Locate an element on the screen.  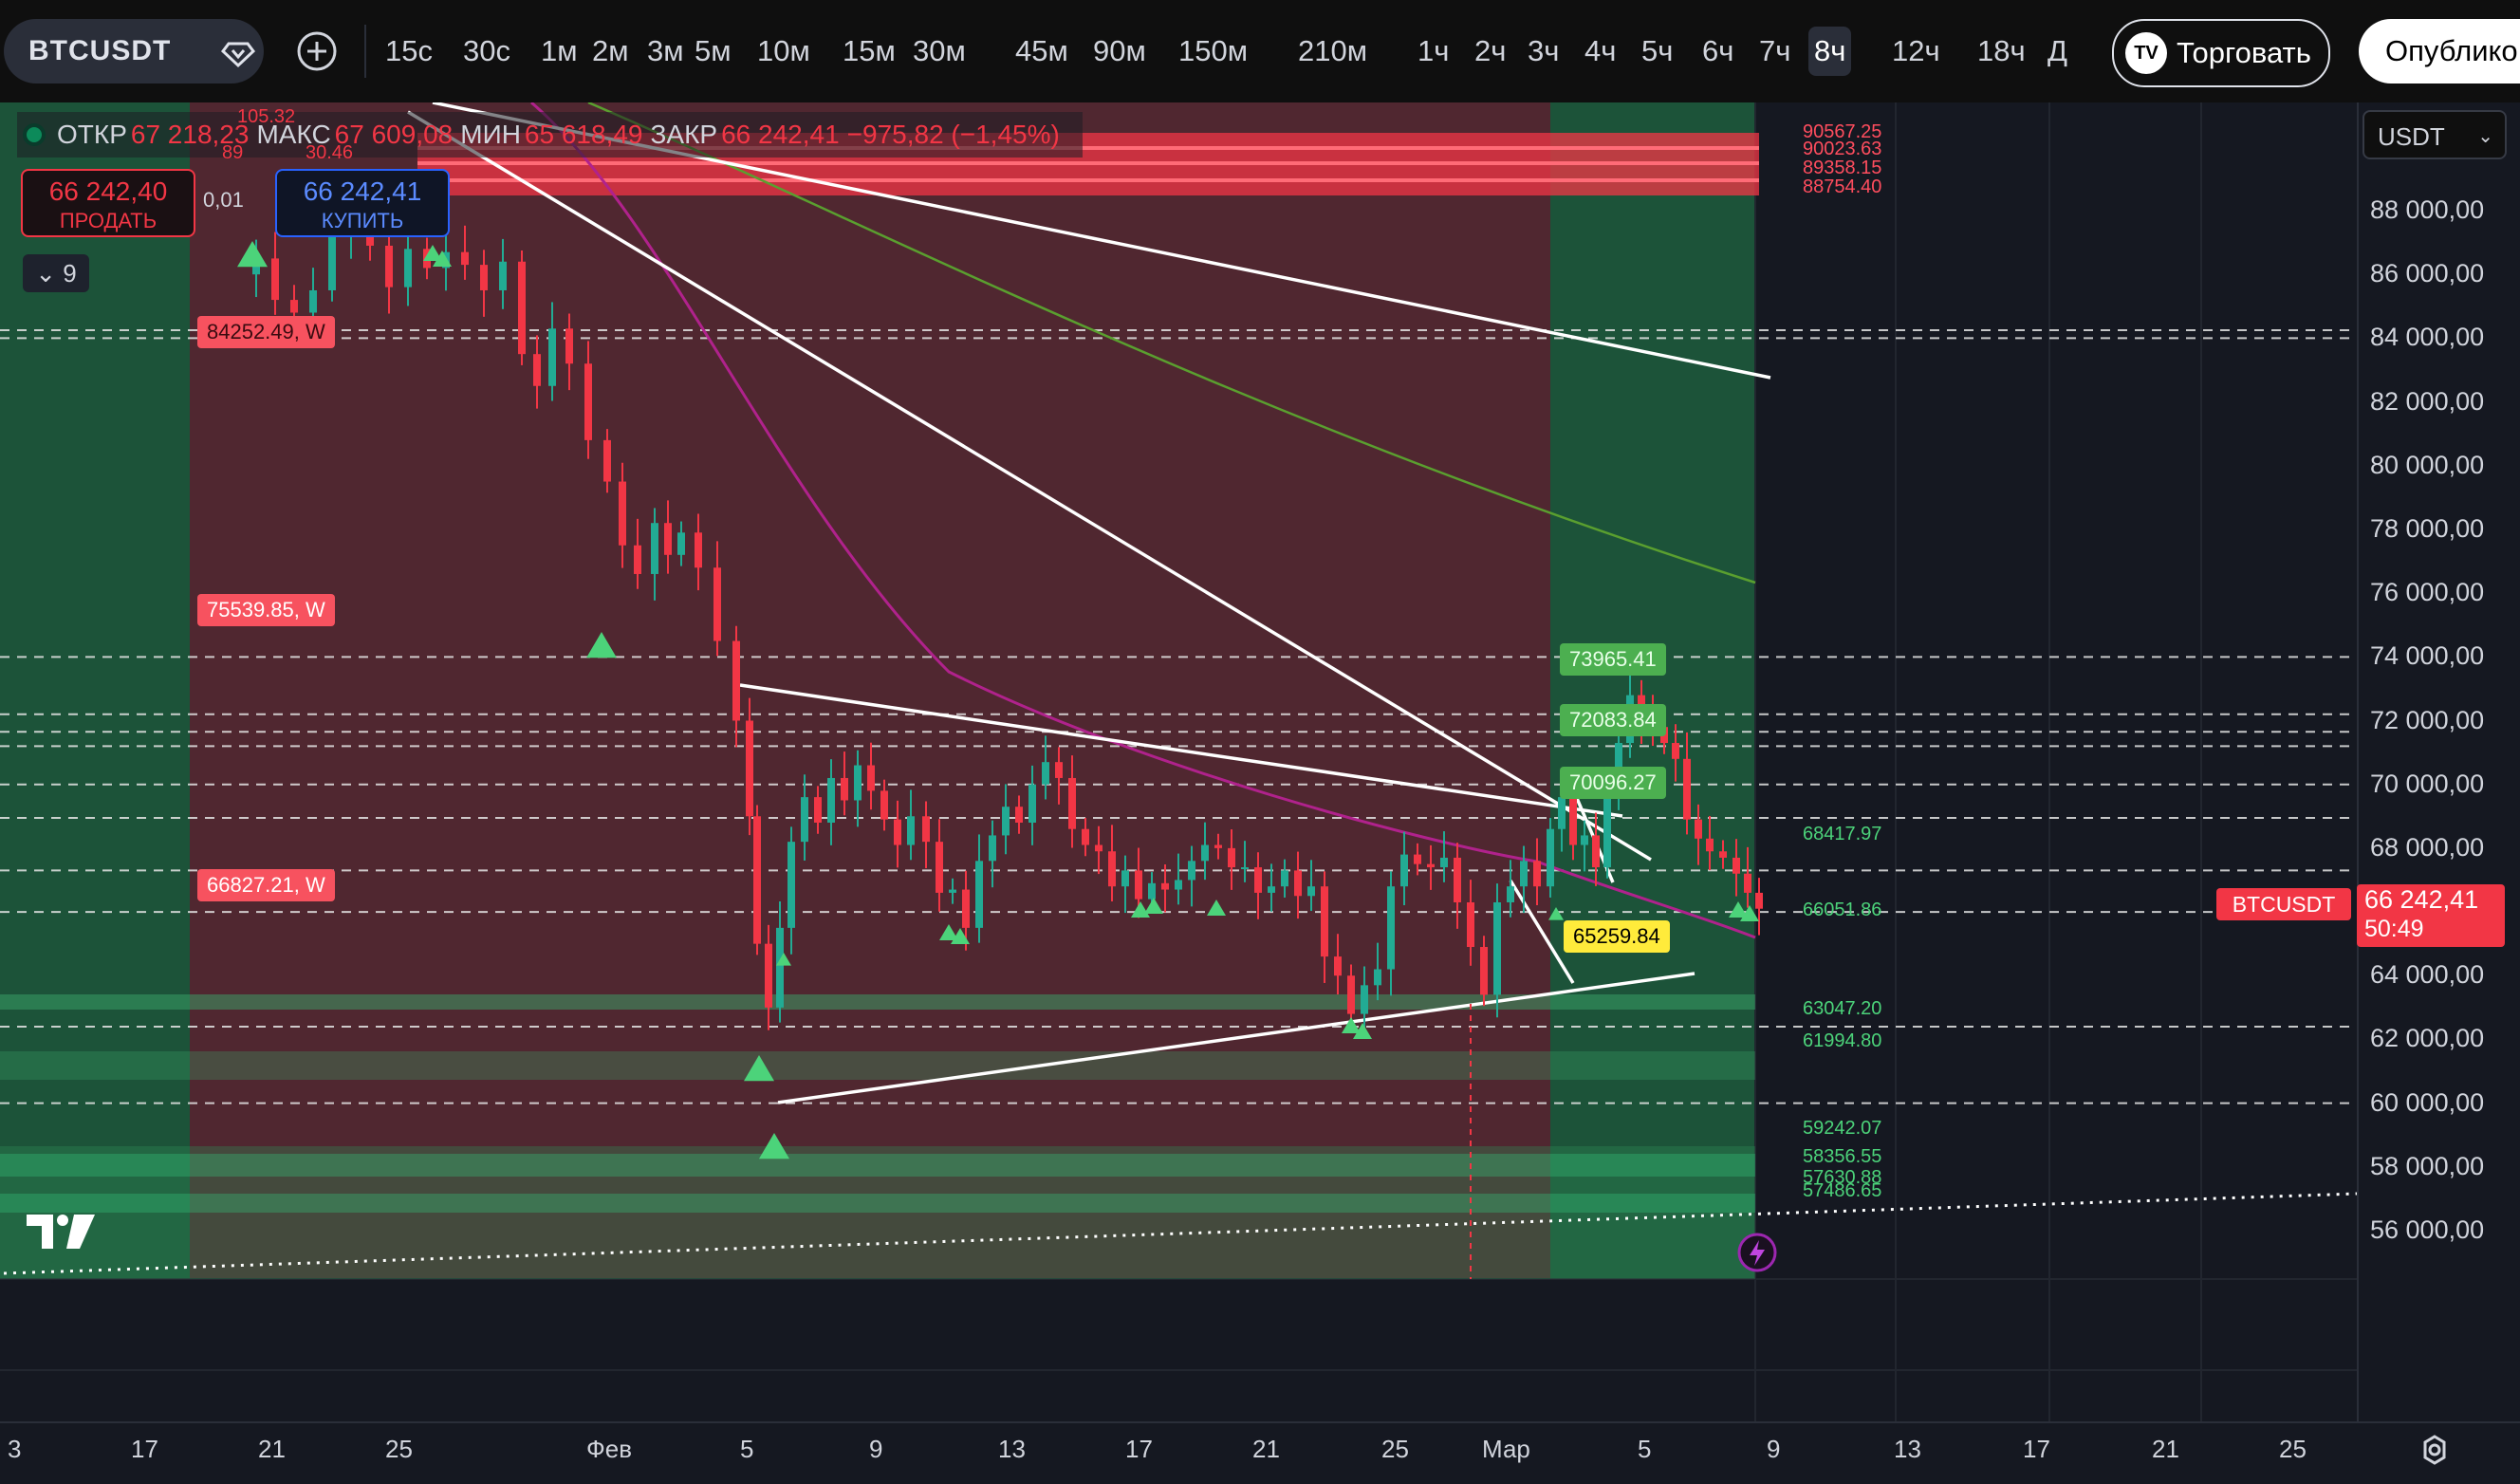
timeframe-3ч: 3ч is located at coordinates (1544, 50).